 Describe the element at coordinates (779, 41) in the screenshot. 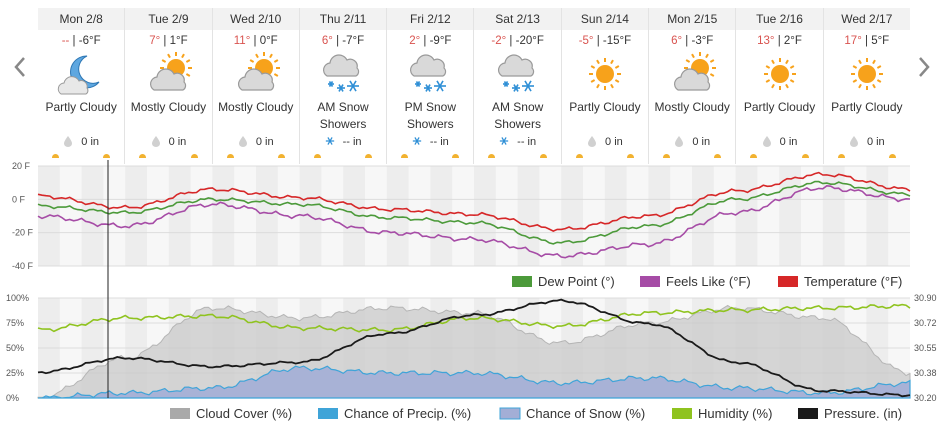

I see `day-temps: 13° | 2°F` at that location.